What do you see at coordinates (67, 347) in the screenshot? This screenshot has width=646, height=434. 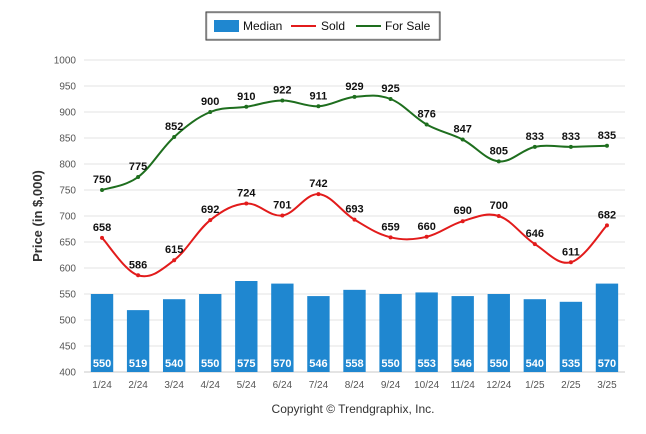 I see `y-tick-label: 450` at bounding box center [67, 347].